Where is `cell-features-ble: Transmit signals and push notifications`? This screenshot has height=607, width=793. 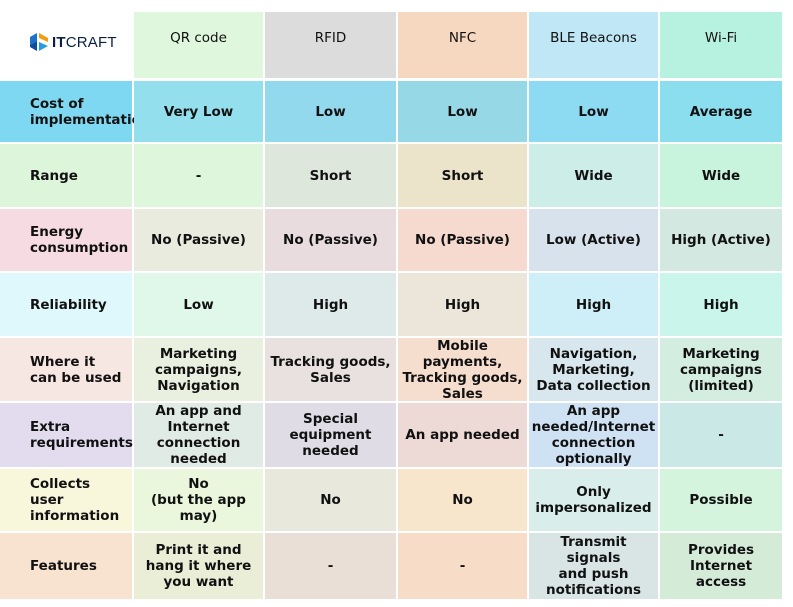
cell-features-ble: Transmit signals and push notifications is located at coordinates (593, 566).